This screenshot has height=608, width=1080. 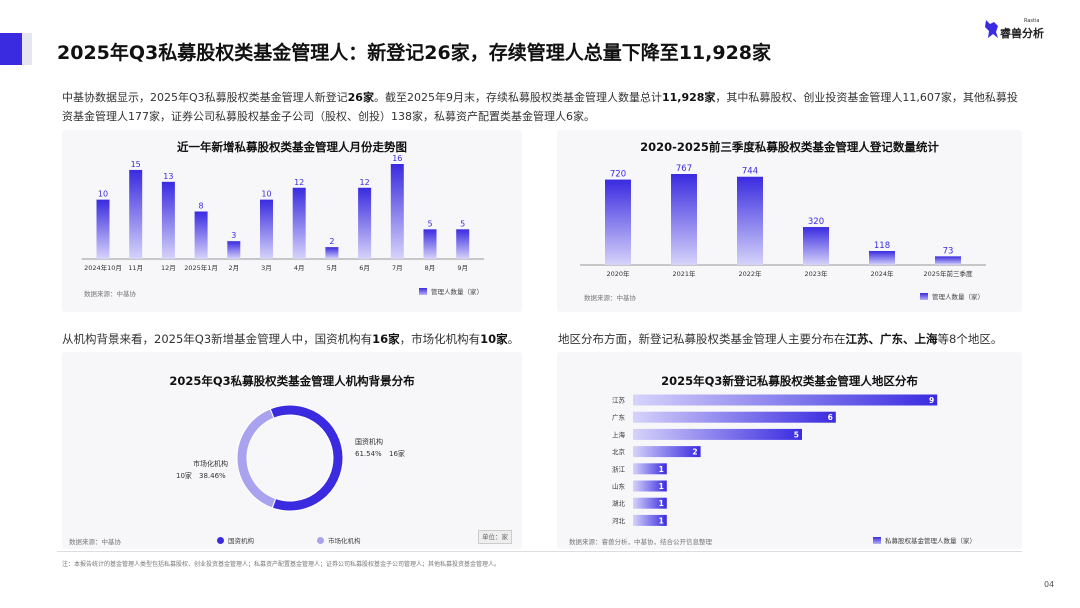 I want to click on summary-text: 地区分布方面，新登记私募股权类基金管理人主要分布在, so click(x=702, y=339).